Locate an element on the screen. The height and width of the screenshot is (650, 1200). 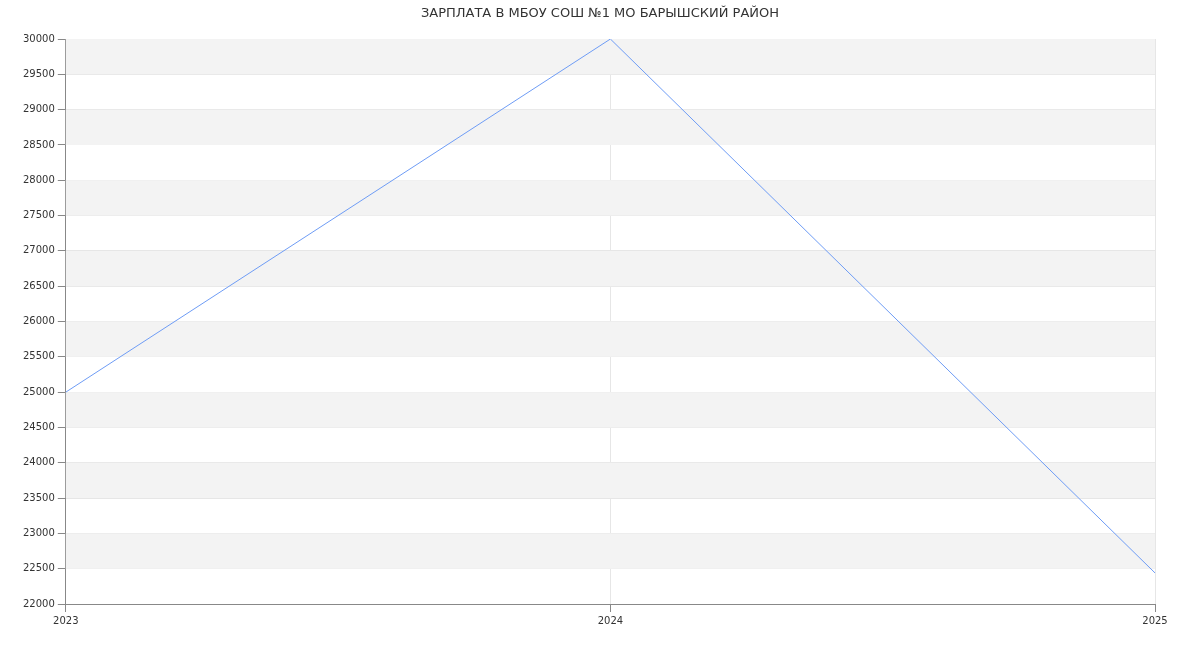
y-tick-label: 22000 is located at coordinates (39, 603).